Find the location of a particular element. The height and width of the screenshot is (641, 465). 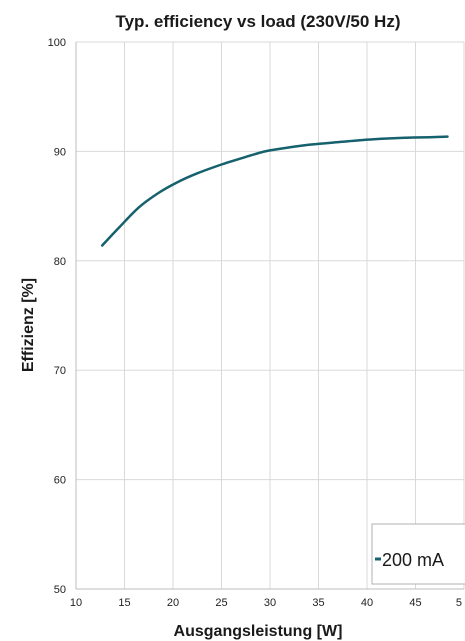

x-tick-label-8: 5 is located at coordinates (459, 603).